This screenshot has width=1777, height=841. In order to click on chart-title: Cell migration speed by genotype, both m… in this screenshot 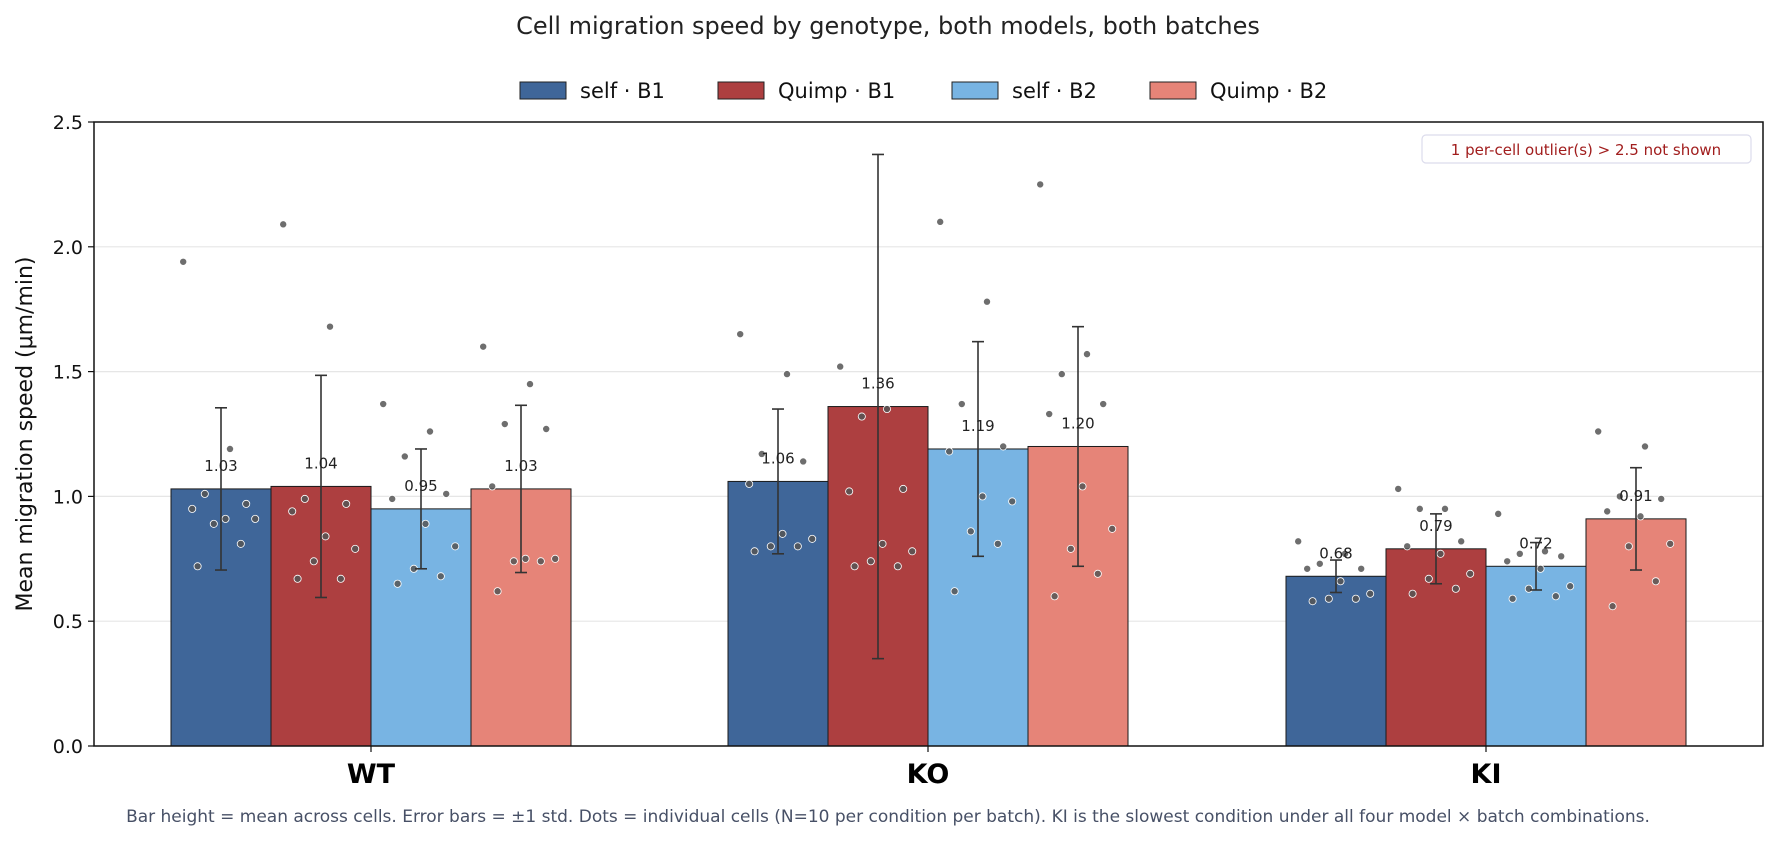, I will do `click(888, 26)`.